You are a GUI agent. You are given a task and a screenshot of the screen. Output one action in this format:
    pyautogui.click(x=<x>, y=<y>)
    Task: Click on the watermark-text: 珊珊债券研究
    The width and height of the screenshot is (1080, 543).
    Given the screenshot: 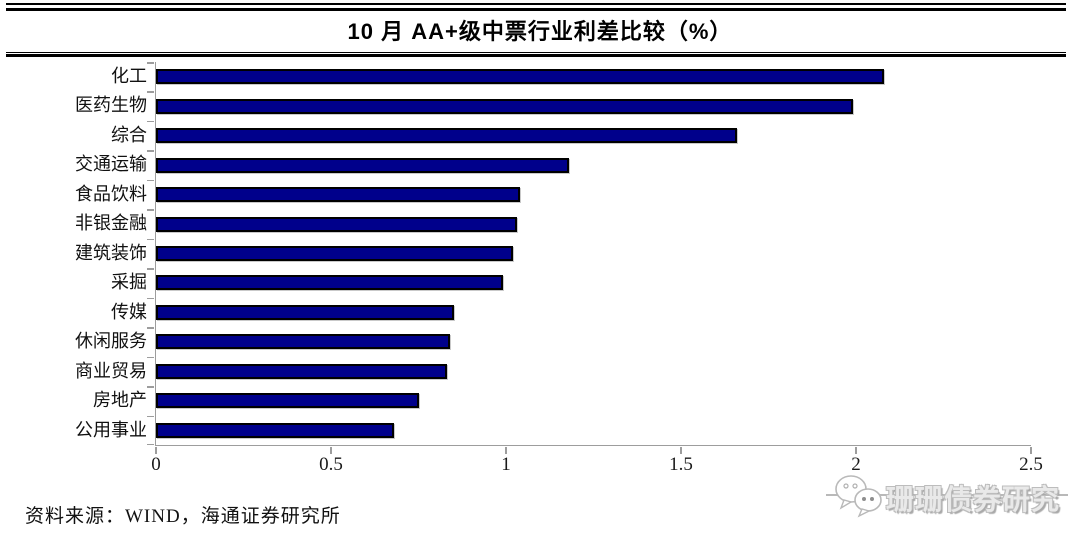 What is the action you would take?
    pyautogui.click(x=973, y=500)
    